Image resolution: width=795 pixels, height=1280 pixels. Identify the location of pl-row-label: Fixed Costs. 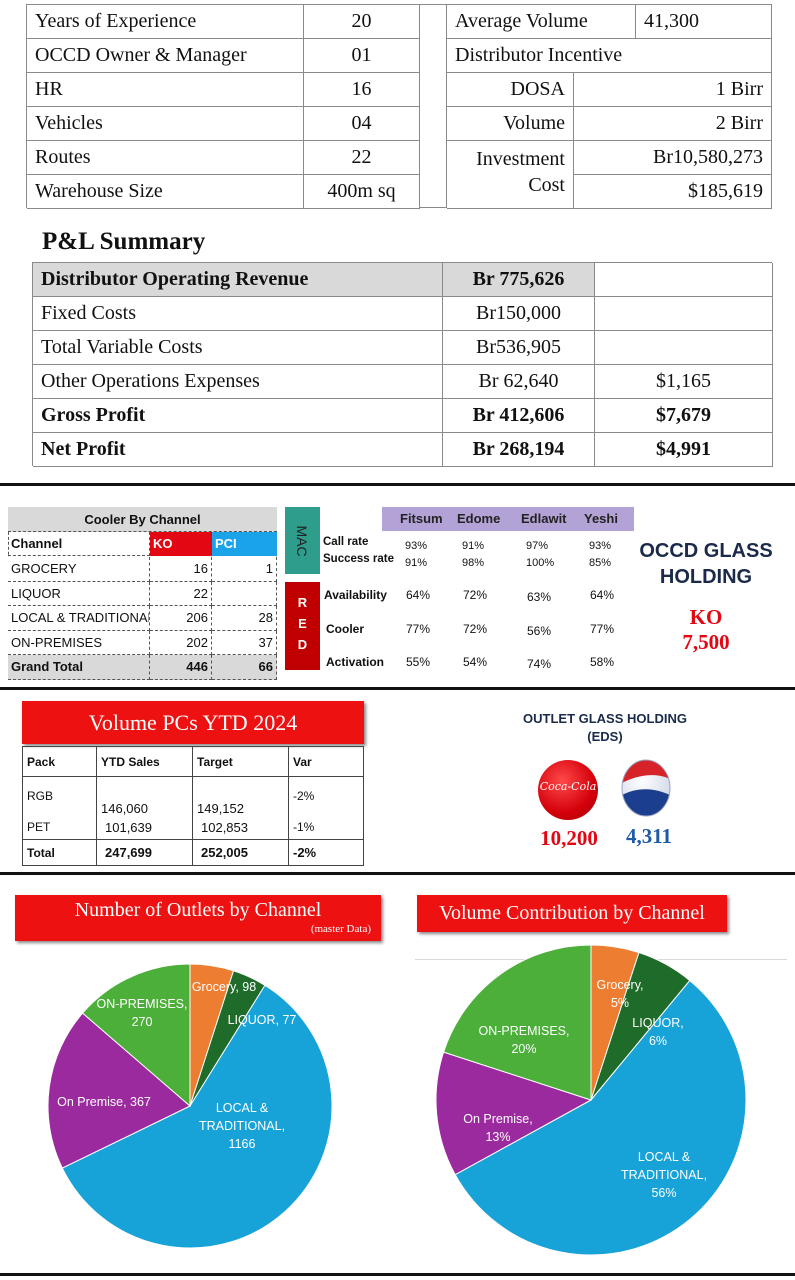
(238, 314).